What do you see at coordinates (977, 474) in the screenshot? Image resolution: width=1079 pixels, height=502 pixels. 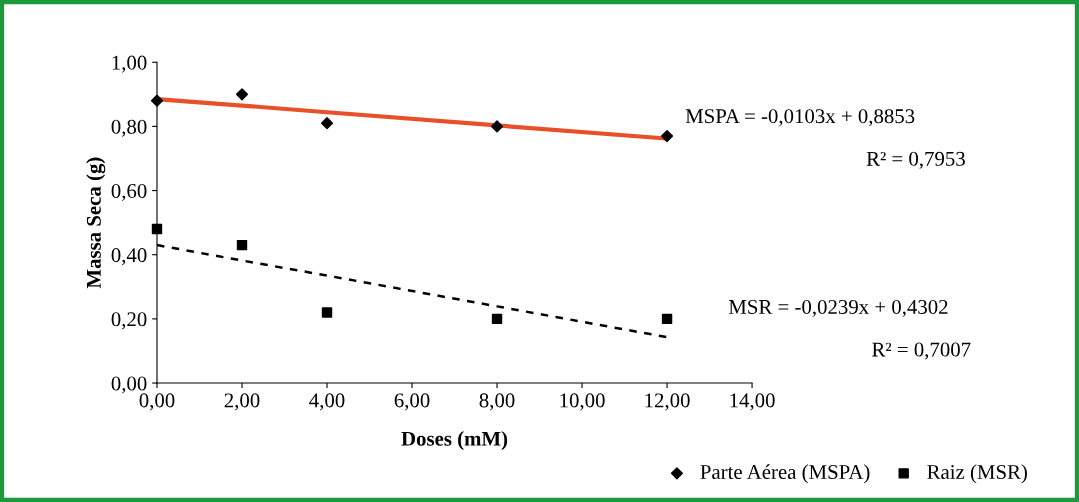 I see `legend-label: Raiz (MSR)` at bounding box center [977, 474].